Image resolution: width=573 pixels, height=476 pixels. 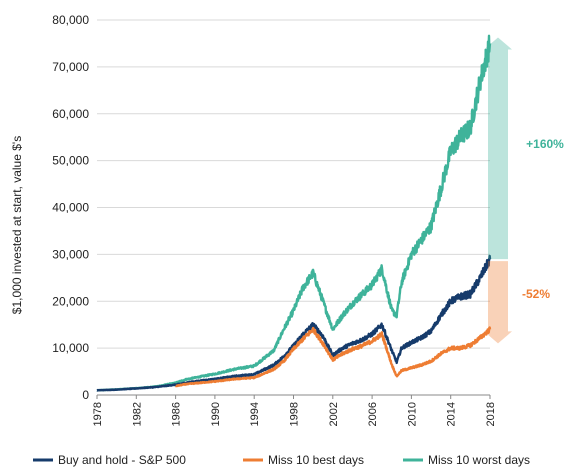 I want to click on x-tick-label: 2018, so click(x=491, y=414).